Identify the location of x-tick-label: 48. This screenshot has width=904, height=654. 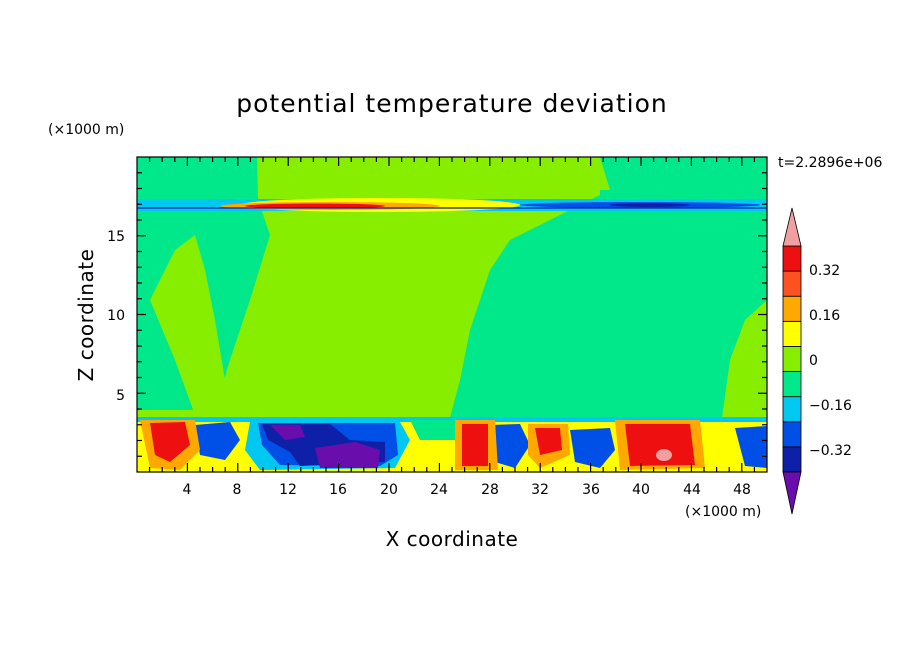
(742, 490).